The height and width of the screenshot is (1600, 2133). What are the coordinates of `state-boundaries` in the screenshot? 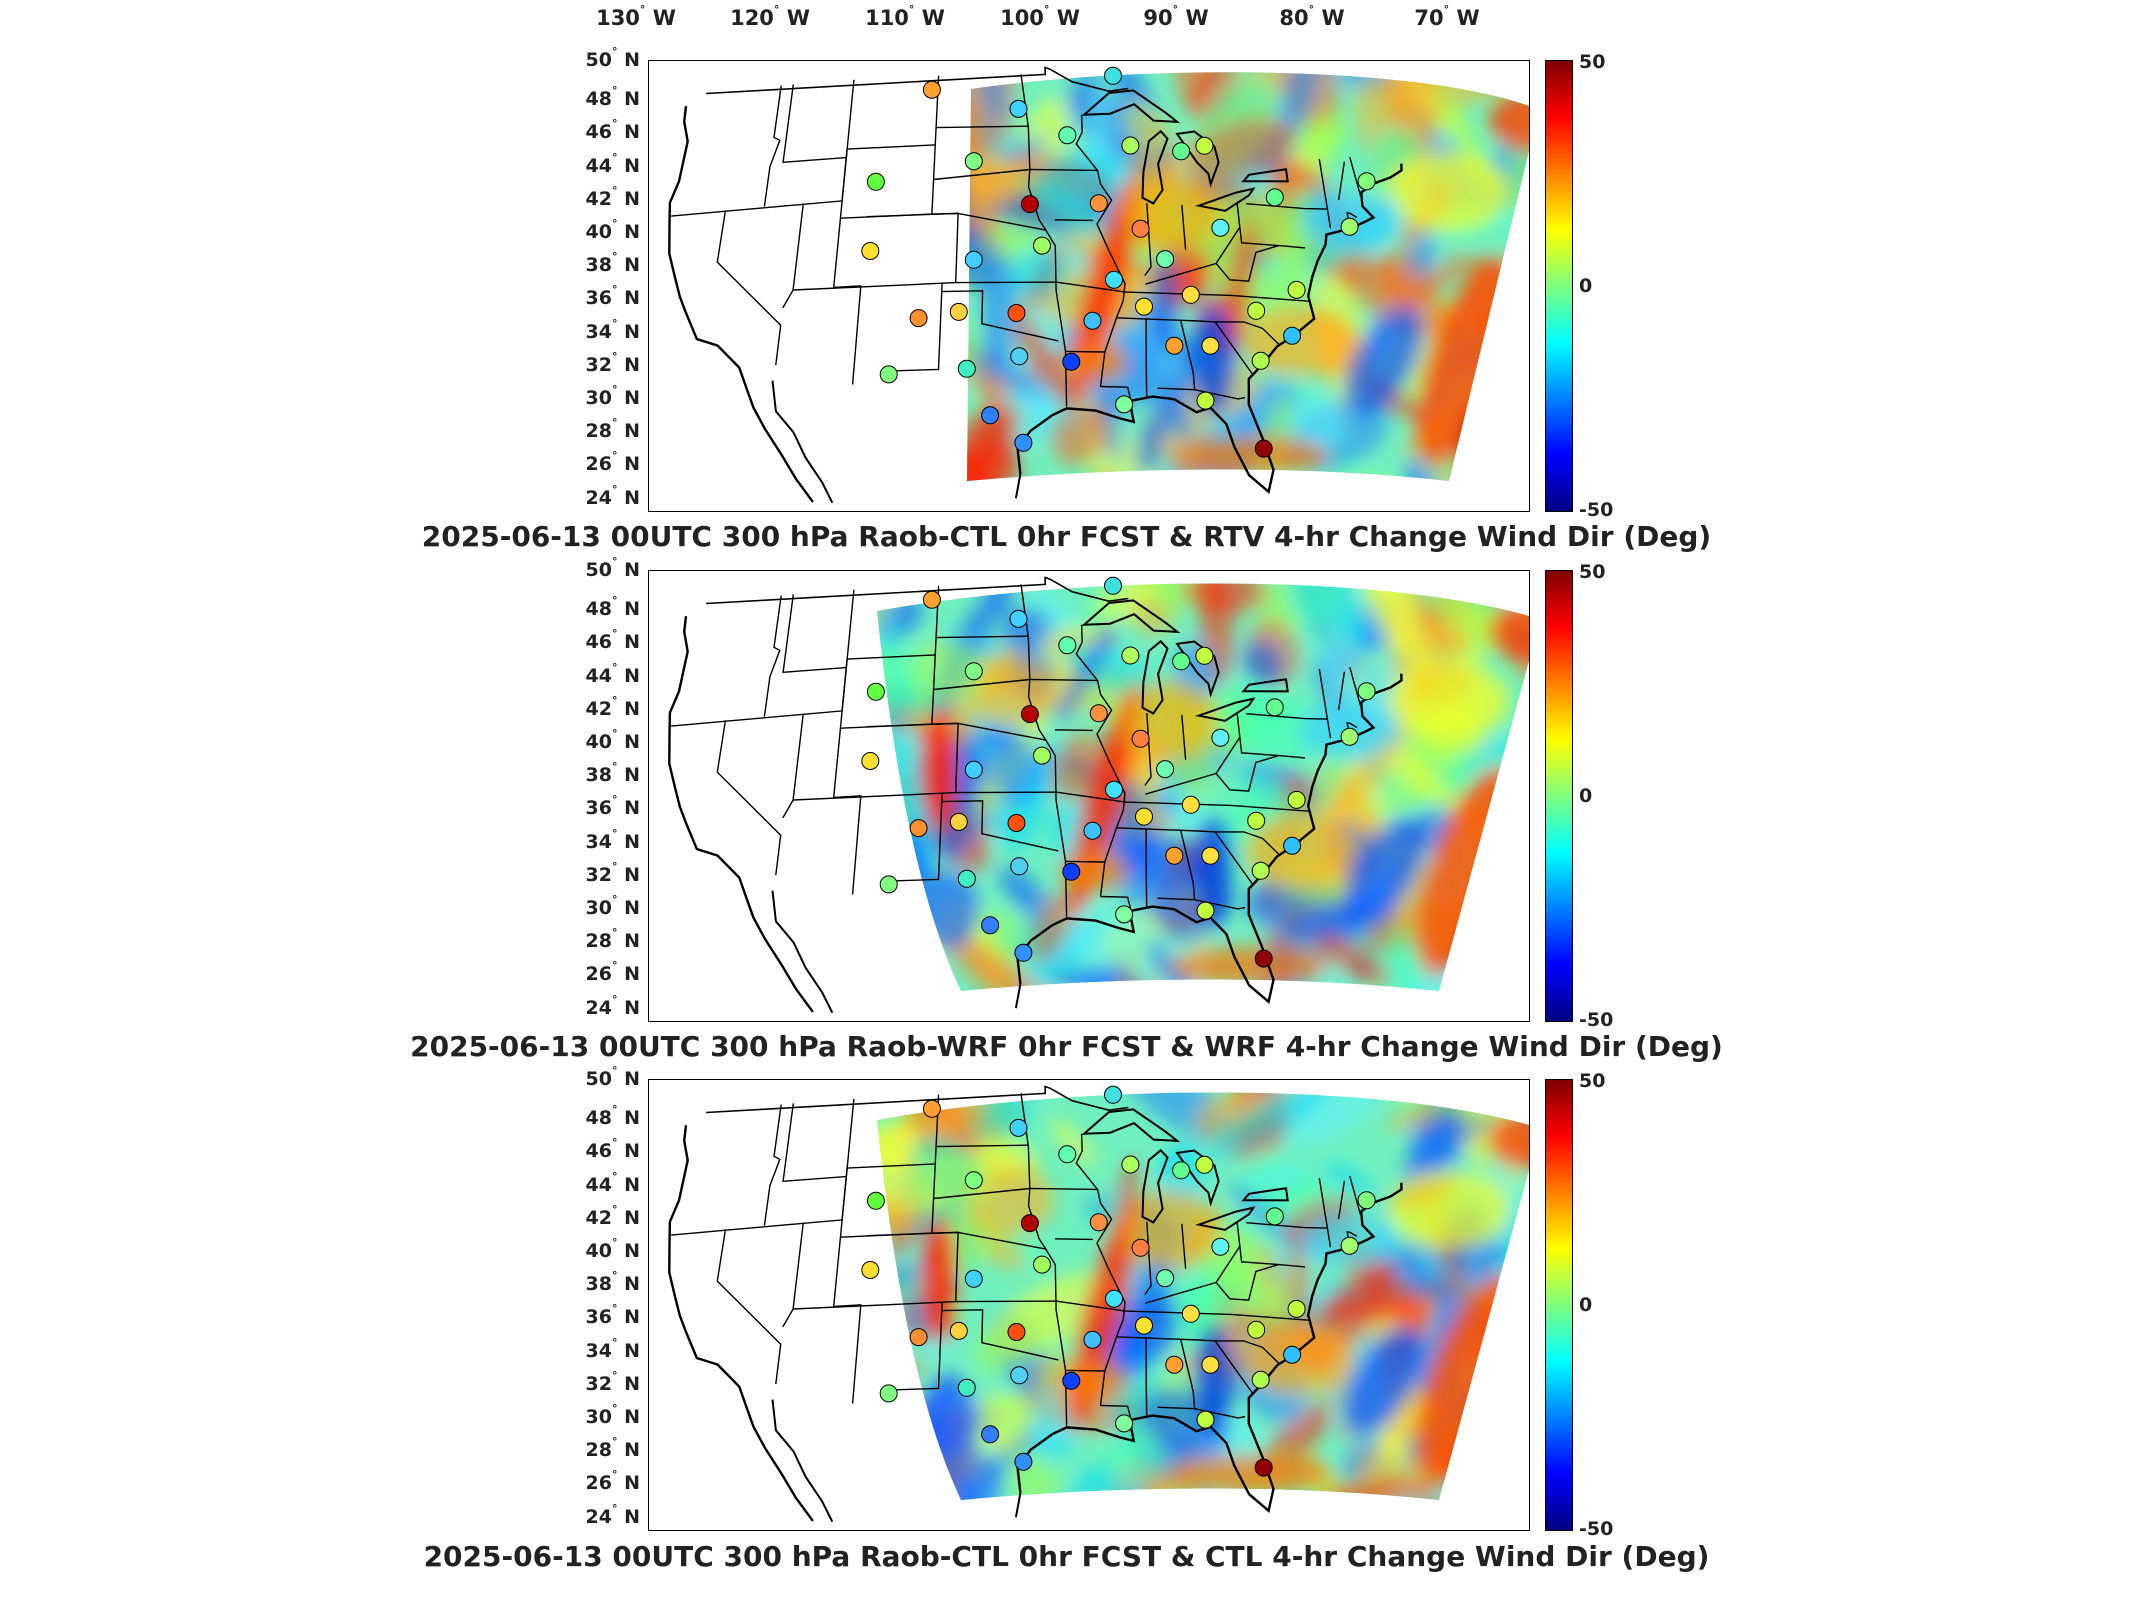 It's located at (1035, 1304).